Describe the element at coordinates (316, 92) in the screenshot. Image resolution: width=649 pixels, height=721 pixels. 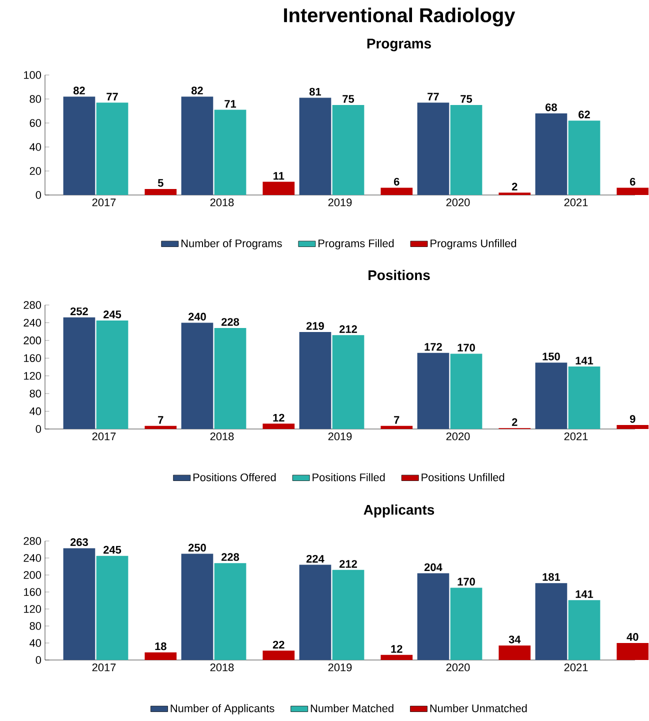
I see `data-label: 81` at that location.